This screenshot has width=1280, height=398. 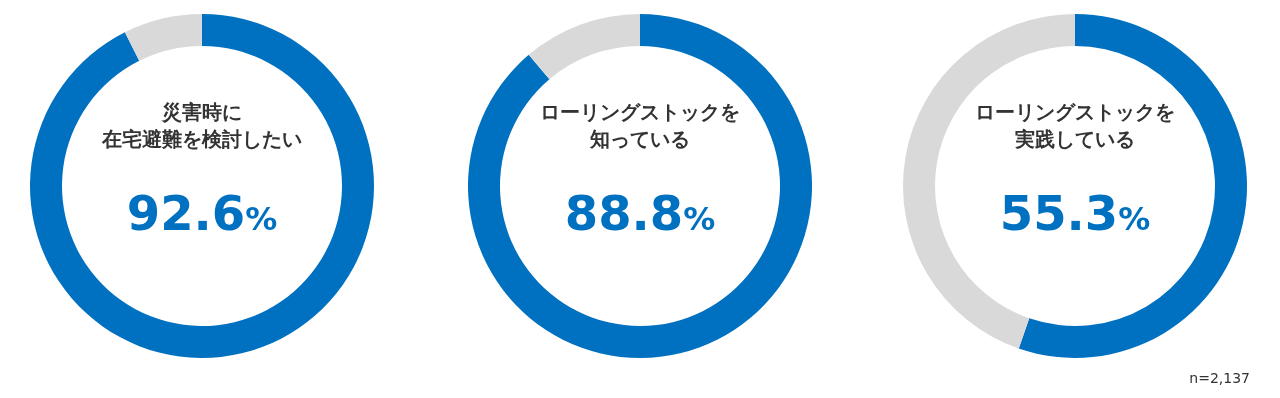 What do you see at coordinates (640, 125) in the screenshot?
I see `text: ローリングストックを知っている` at bounding box center [640, 125].